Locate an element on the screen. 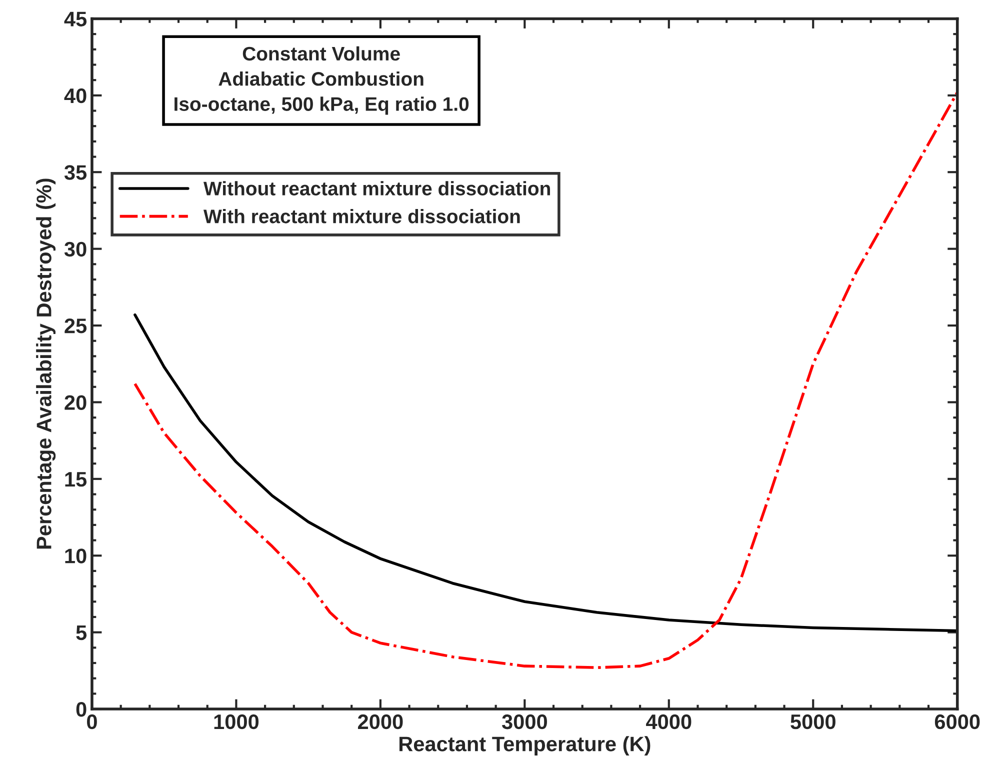 The image size is (989, 780). y-tick-label: 20 is located at coordinates (75, 402).